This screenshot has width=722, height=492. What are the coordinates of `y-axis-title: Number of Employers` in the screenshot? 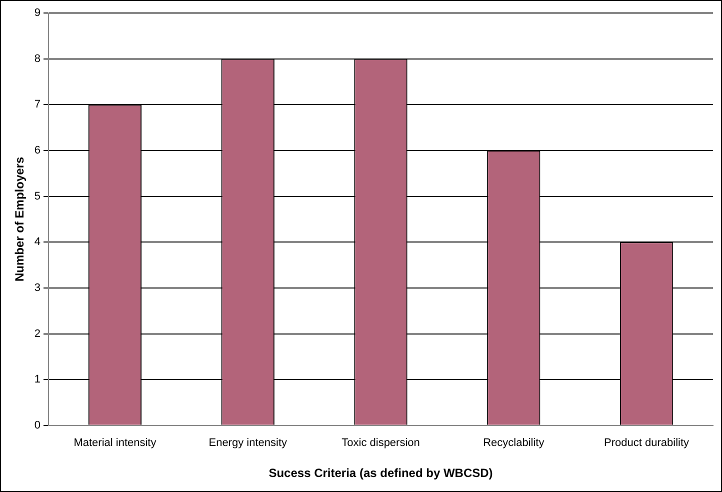 It's located at (19, 219).